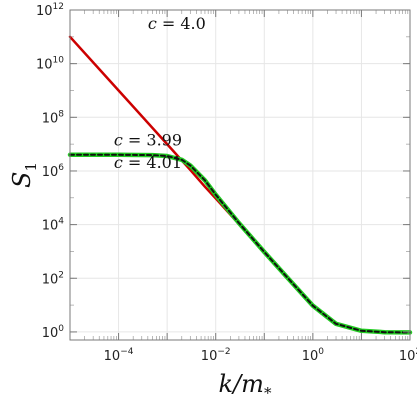  What do you see at coordinates (24, 175) in the screenshot?
I see `y-axis-label: S1` at bounding box center [24, 175].